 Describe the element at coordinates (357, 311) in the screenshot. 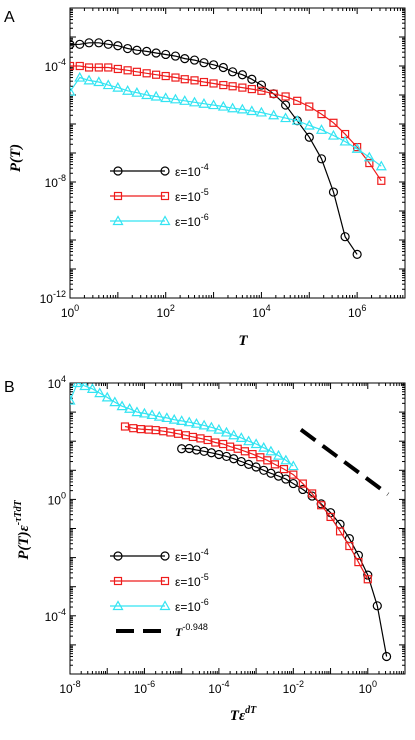

I see `x-tick-label: 10⁶` at that location.